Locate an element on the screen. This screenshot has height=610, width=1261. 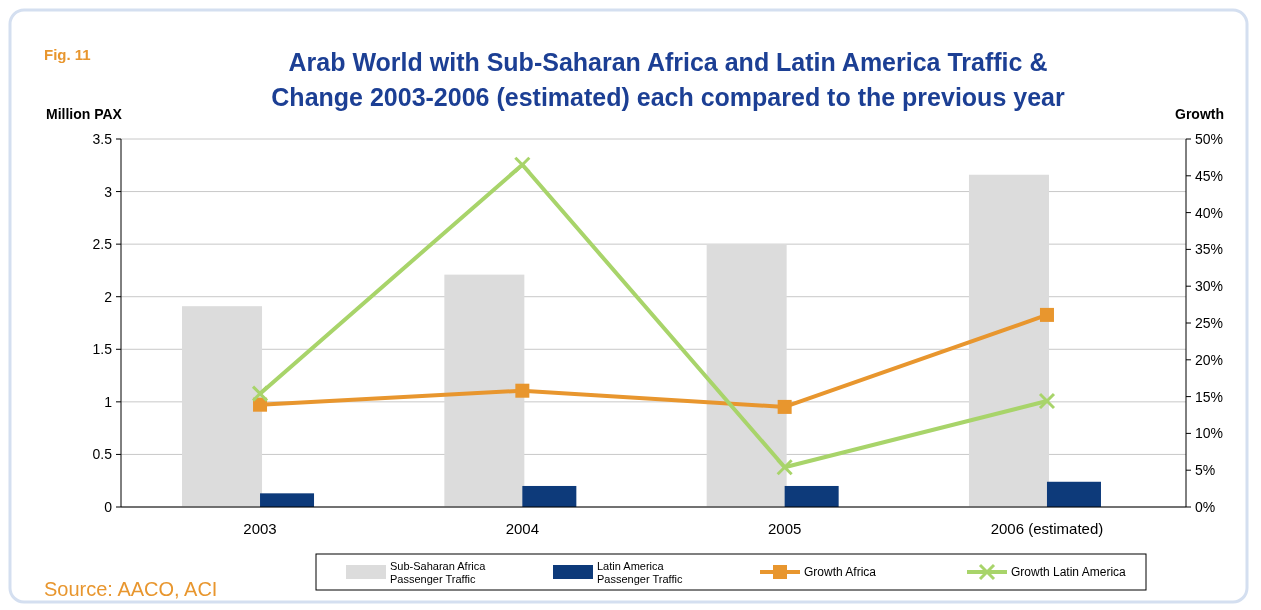
y2-tick-label: 25% is located at coordinates (1209, 323).